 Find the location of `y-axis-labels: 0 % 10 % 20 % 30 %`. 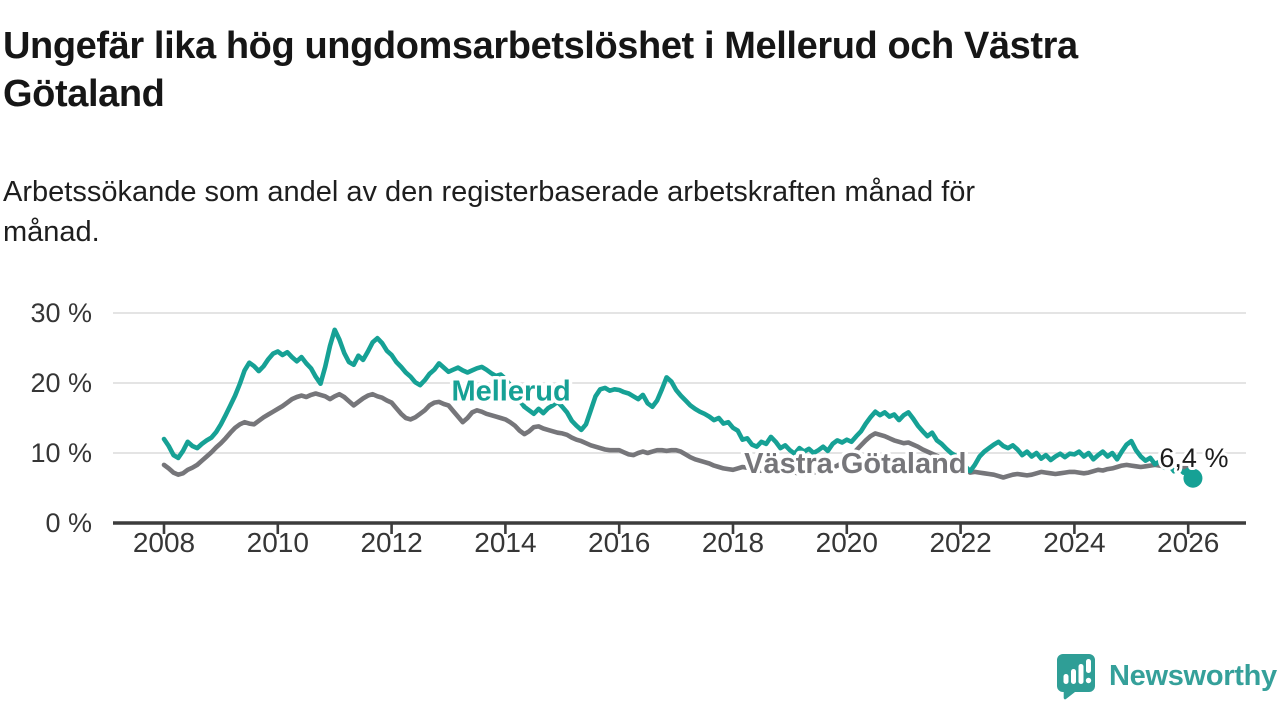

y-axis-labels: 0 % 10 % 20 % 30 % is located at coordinates (61, 418).